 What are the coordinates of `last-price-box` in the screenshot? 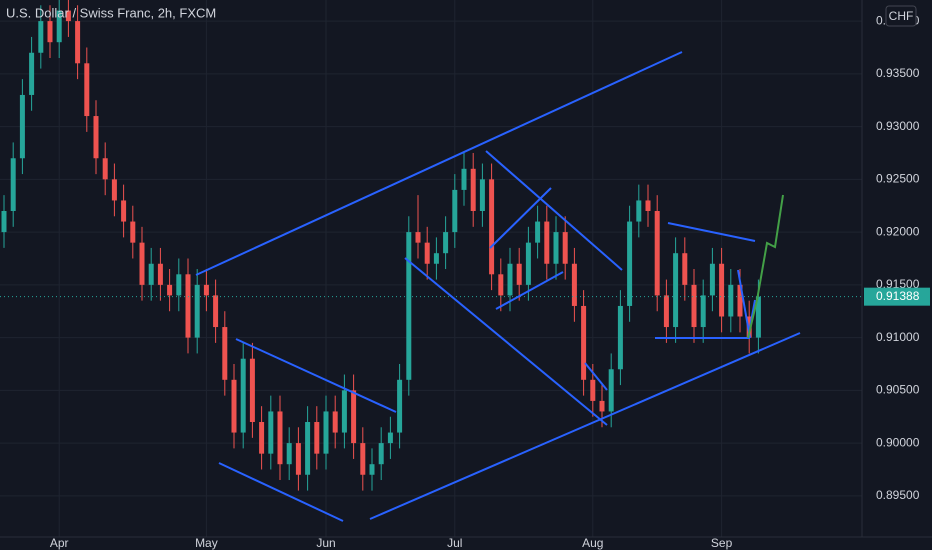 It's located at (897, 296).